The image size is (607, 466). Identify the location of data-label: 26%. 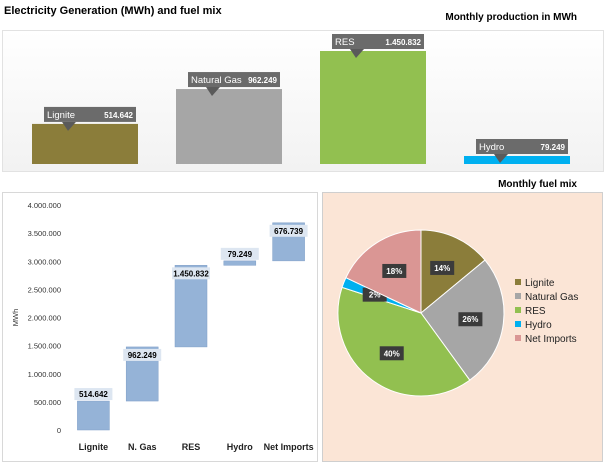
(470, 319).